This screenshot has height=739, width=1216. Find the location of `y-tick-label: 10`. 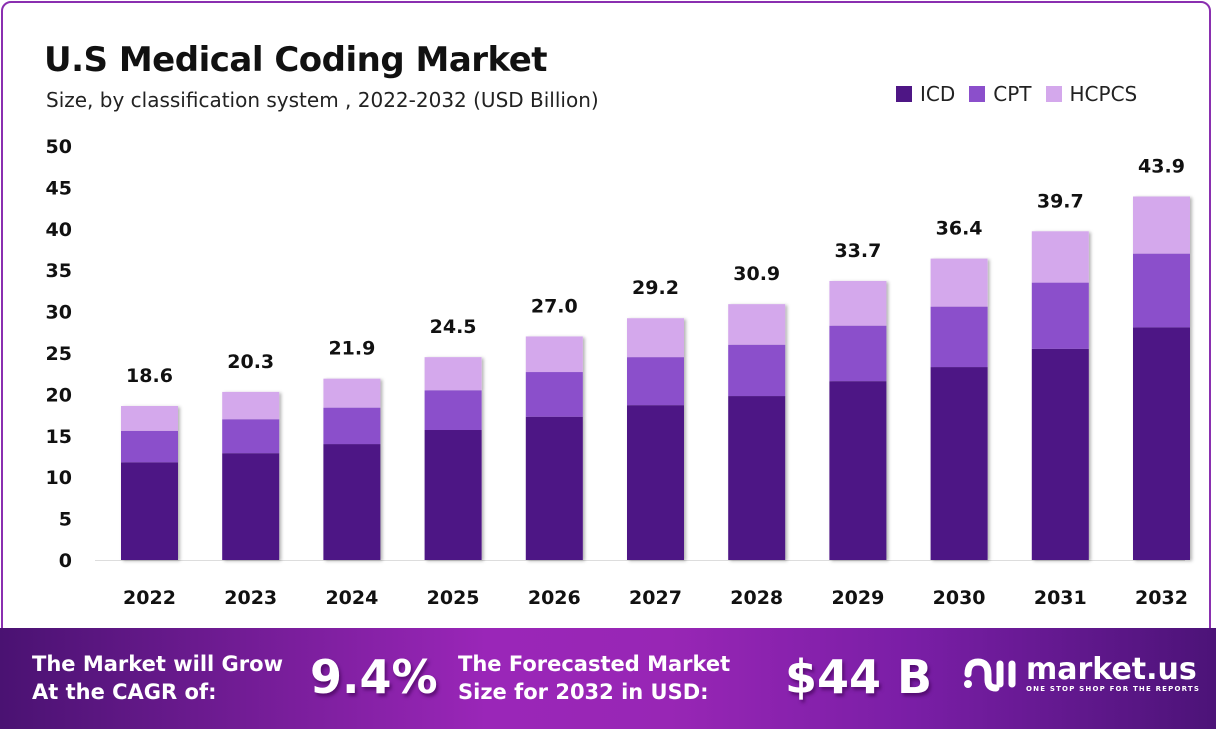

y-tick-label: 10 is located at coordinates (59, 478).